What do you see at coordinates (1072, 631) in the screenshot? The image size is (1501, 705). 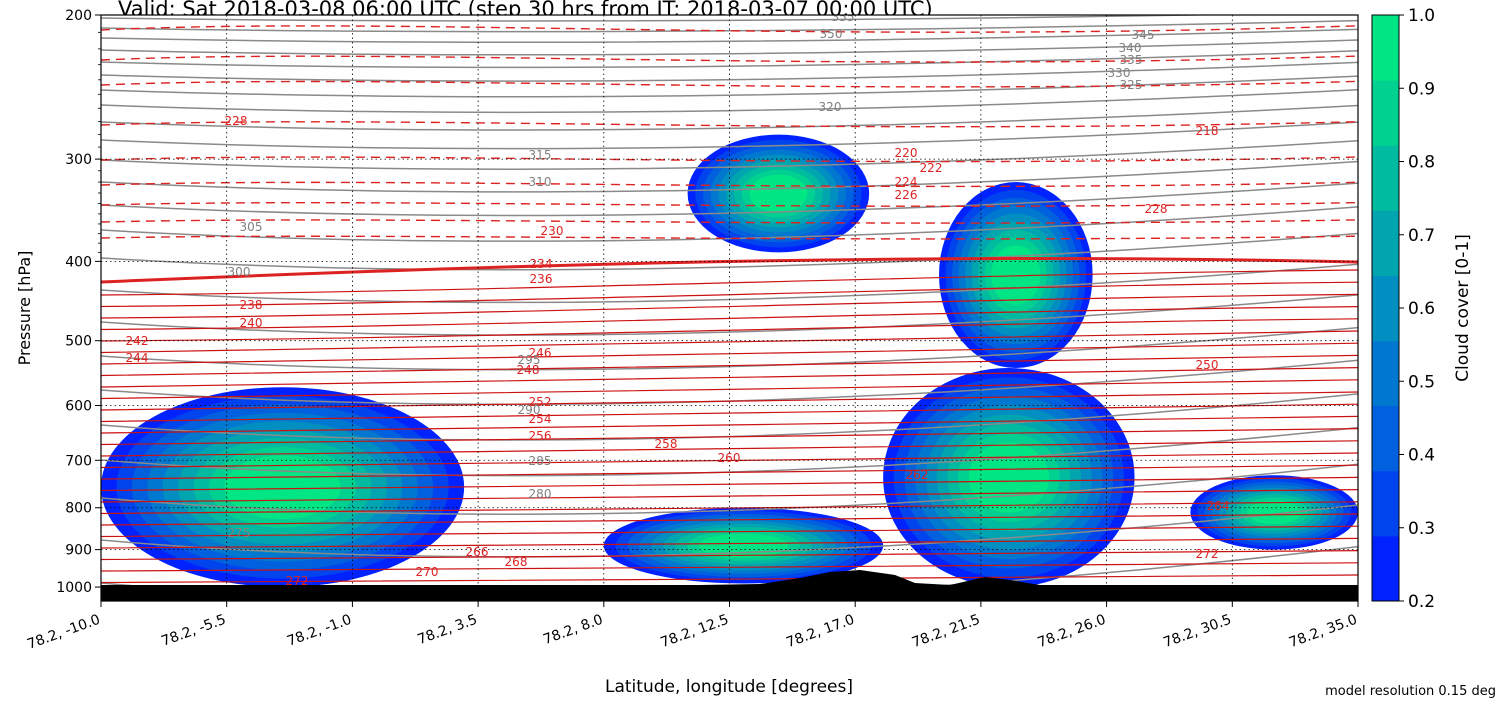 I see `x-tick-label: 78.2, 26.0` at bounding box center [1072, 631].